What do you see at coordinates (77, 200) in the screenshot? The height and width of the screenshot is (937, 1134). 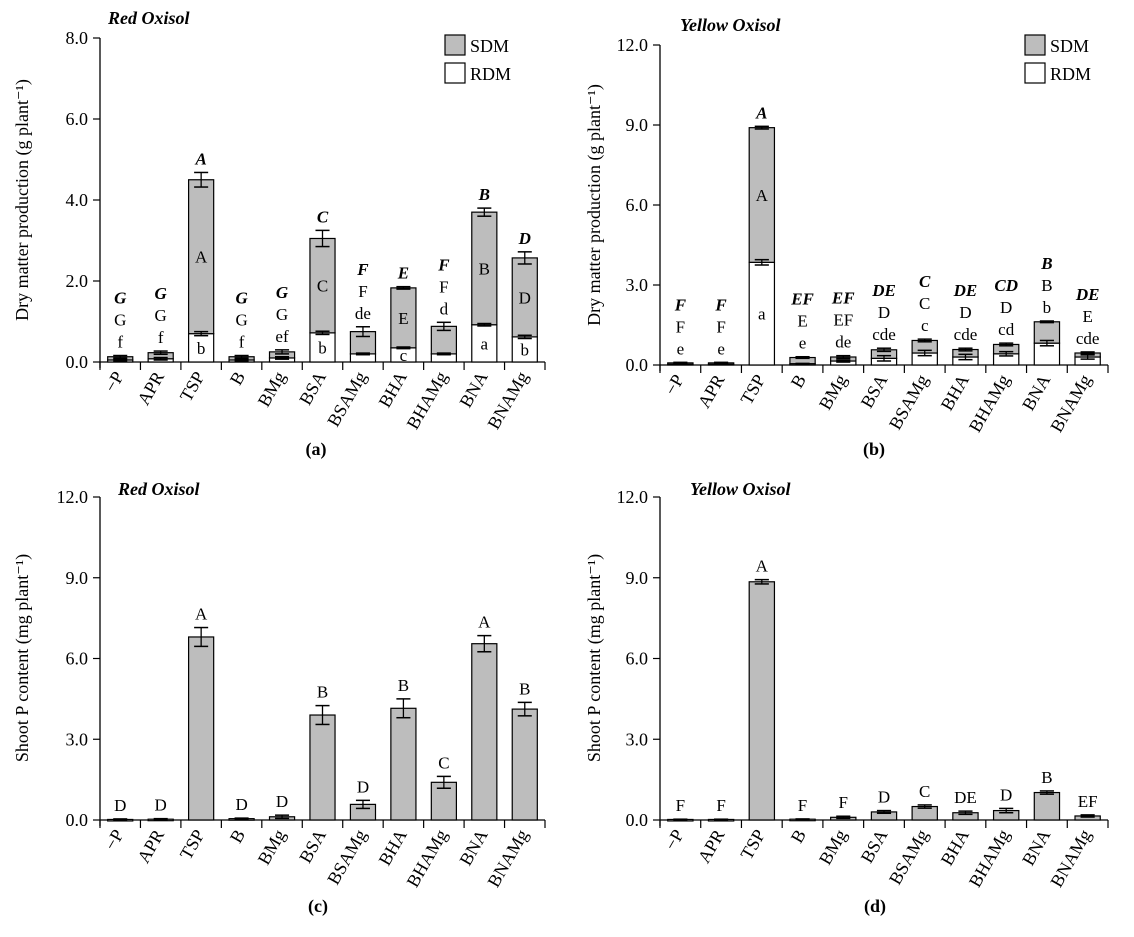 I see `y-tick-label: 4.0` at bounding box center [77, 200].